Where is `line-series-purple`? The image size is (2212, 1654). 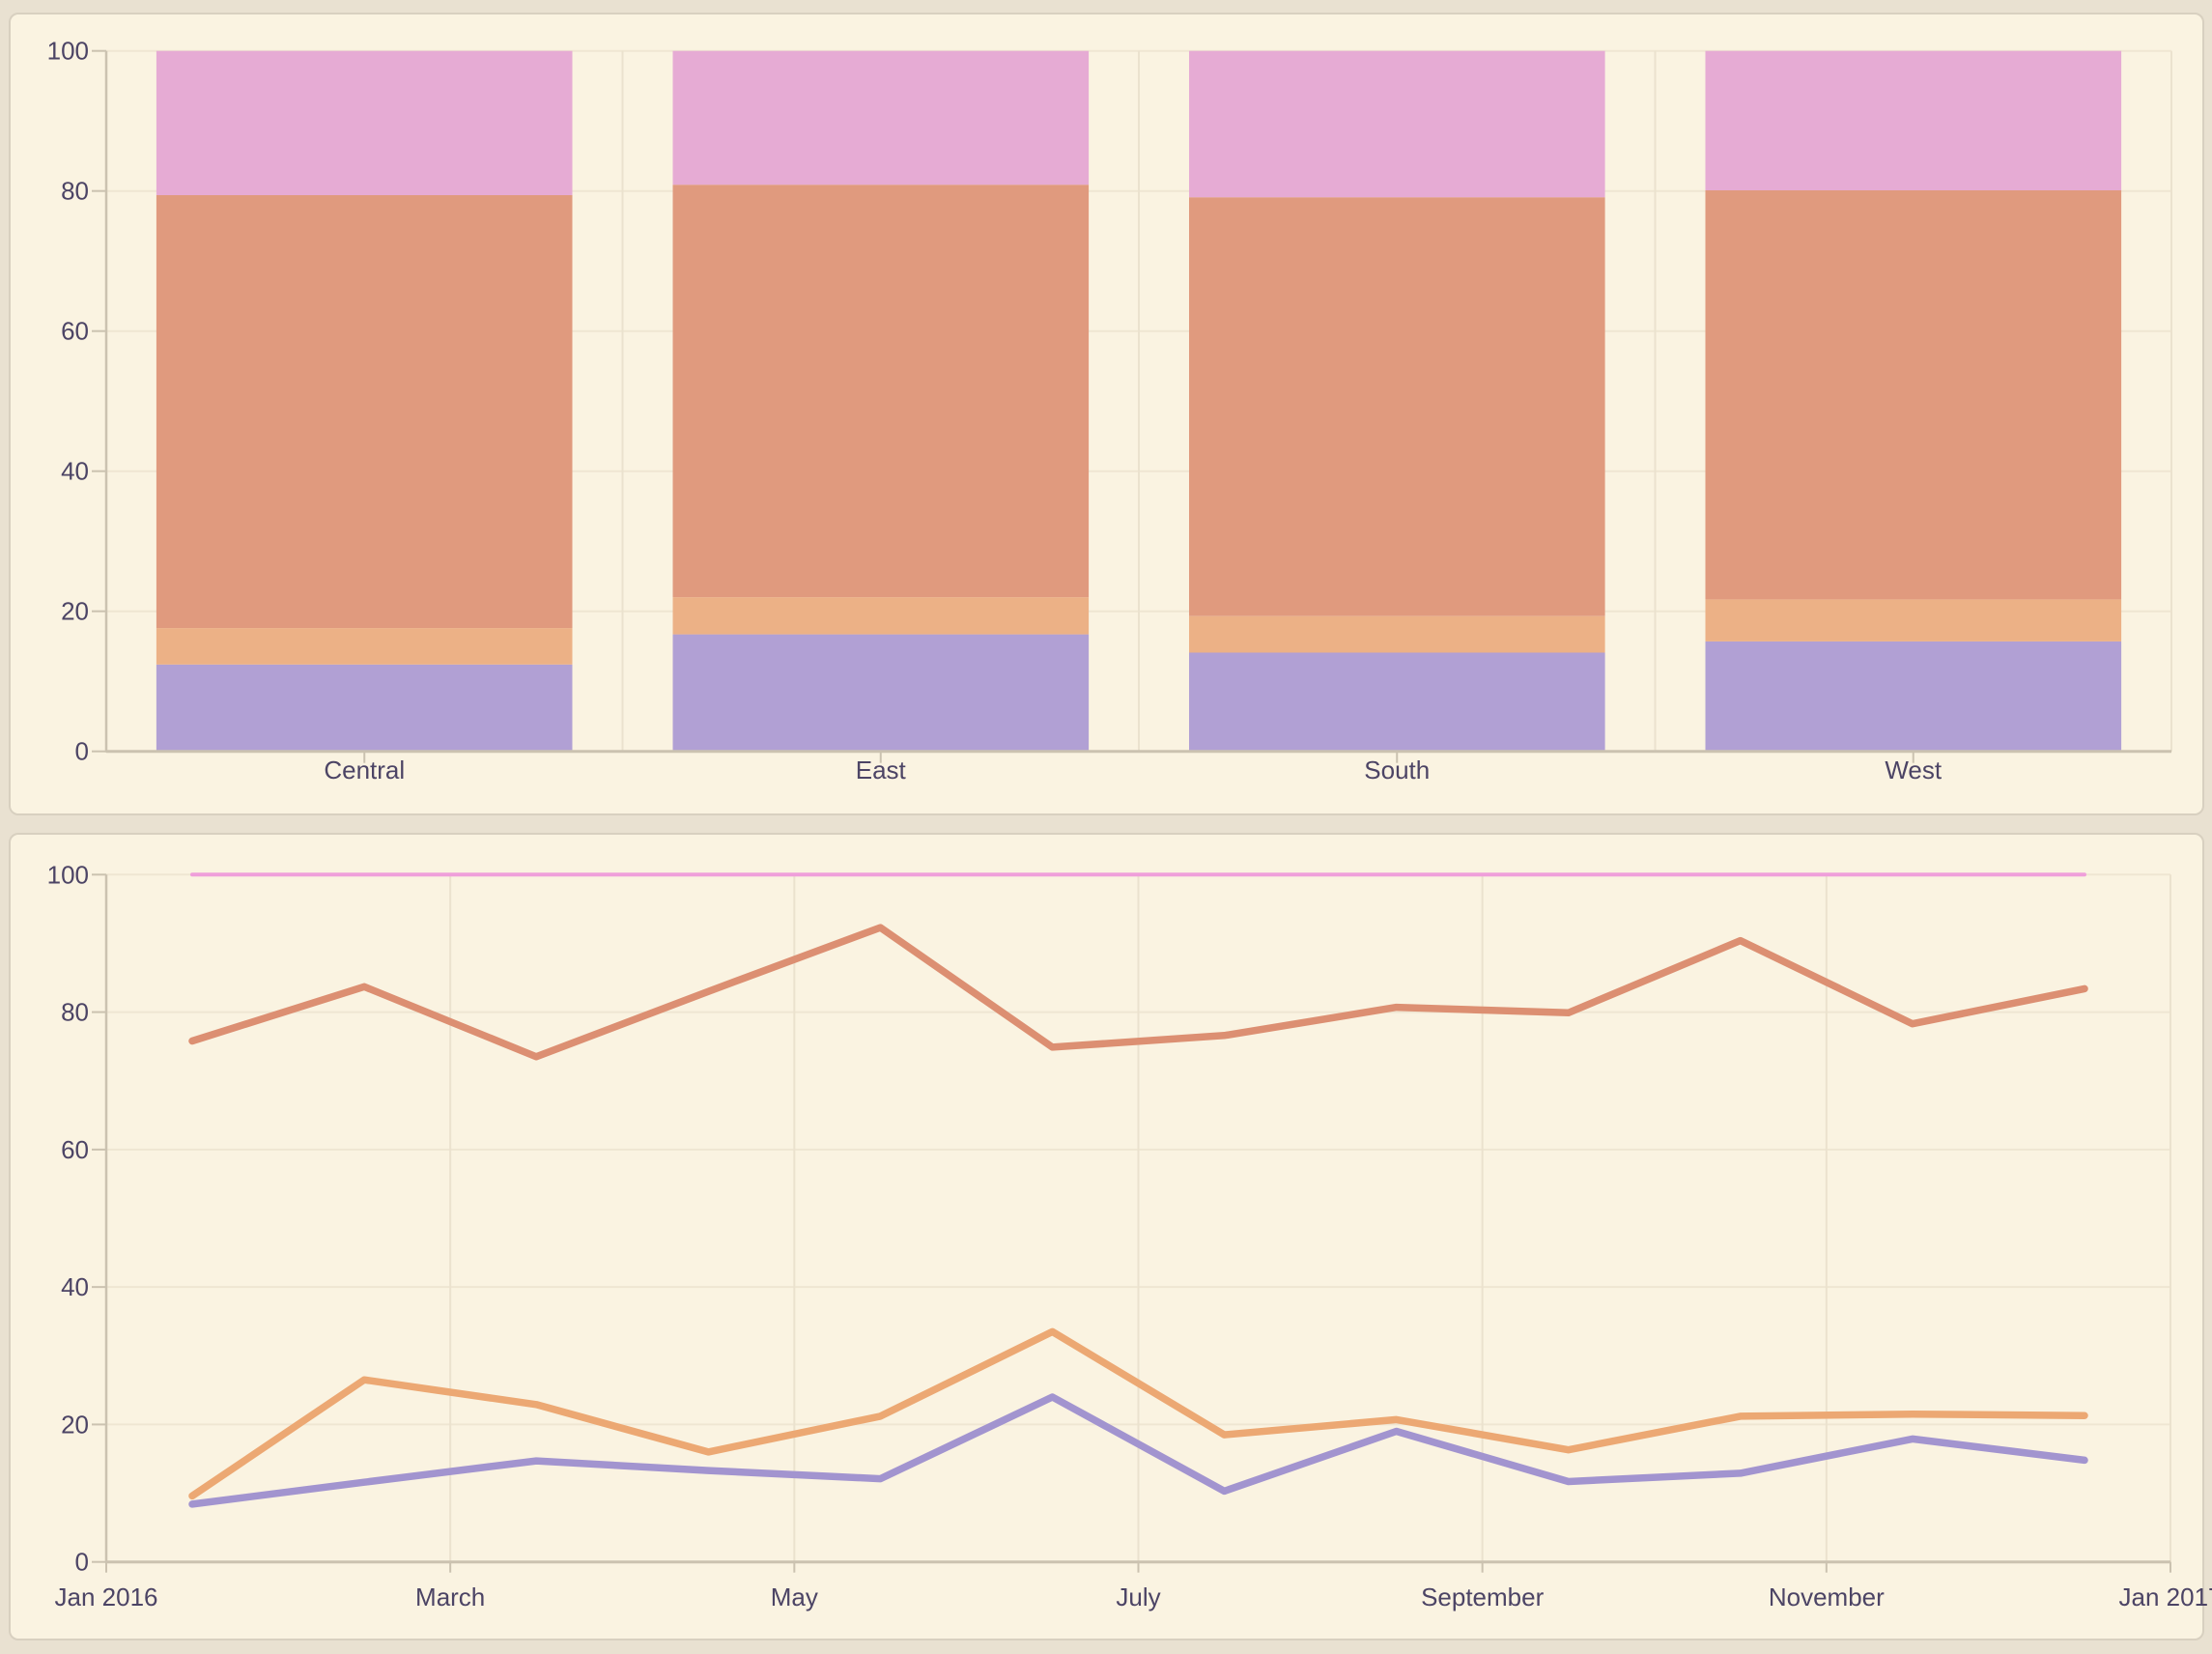 line-series-purple is located at coordinates (1138, 1451).